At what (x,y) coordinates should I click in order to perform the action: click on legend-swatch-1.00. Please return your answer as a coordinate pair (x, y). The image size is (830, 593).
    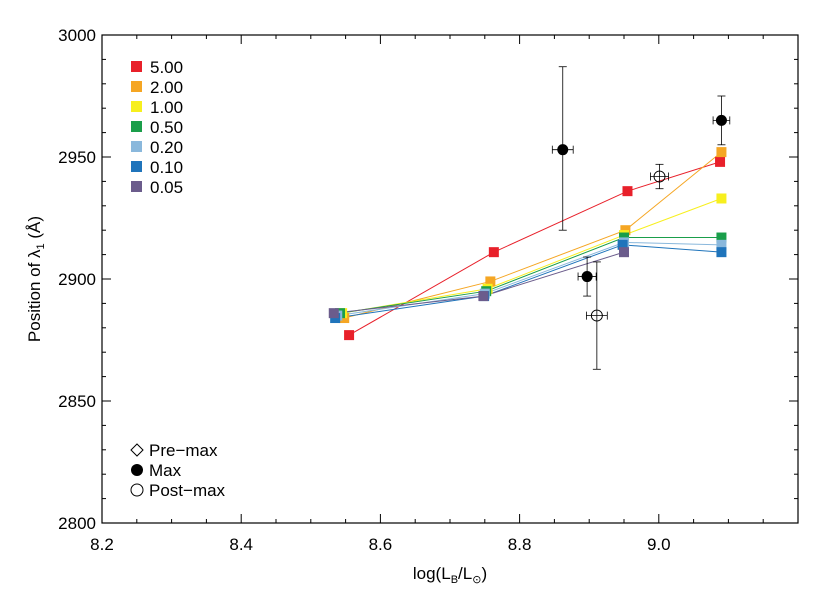
    Looking at the image, I should click on (136, 106).